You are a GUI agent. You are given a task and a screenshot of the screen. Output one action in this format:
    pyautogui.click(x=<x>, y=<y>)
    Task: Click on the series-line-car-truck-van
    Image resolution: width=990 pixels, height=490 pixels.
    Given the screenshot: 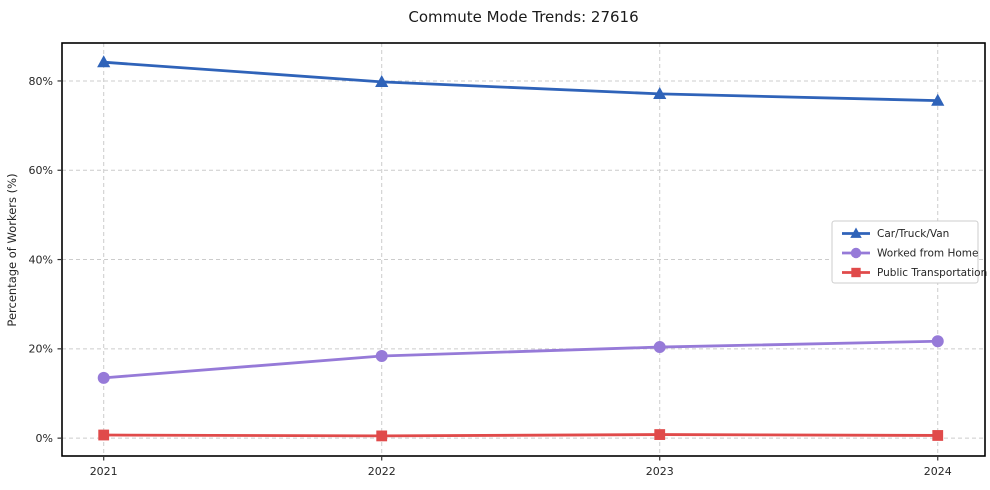 What is the action you would take?
    pyautogui.click(x=521, y=81)
    